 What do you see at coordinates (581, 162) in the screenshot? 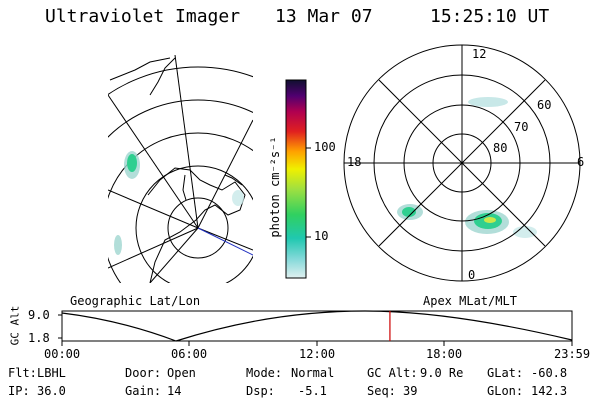
I see `mlt-label-6: 6` at bounding box center [581, 162].